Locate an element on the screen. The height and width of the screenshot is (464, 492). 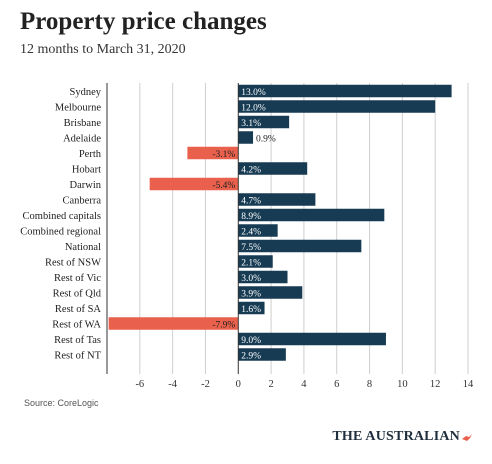
value-label: -7.9% is located at coordinates (223, 325).